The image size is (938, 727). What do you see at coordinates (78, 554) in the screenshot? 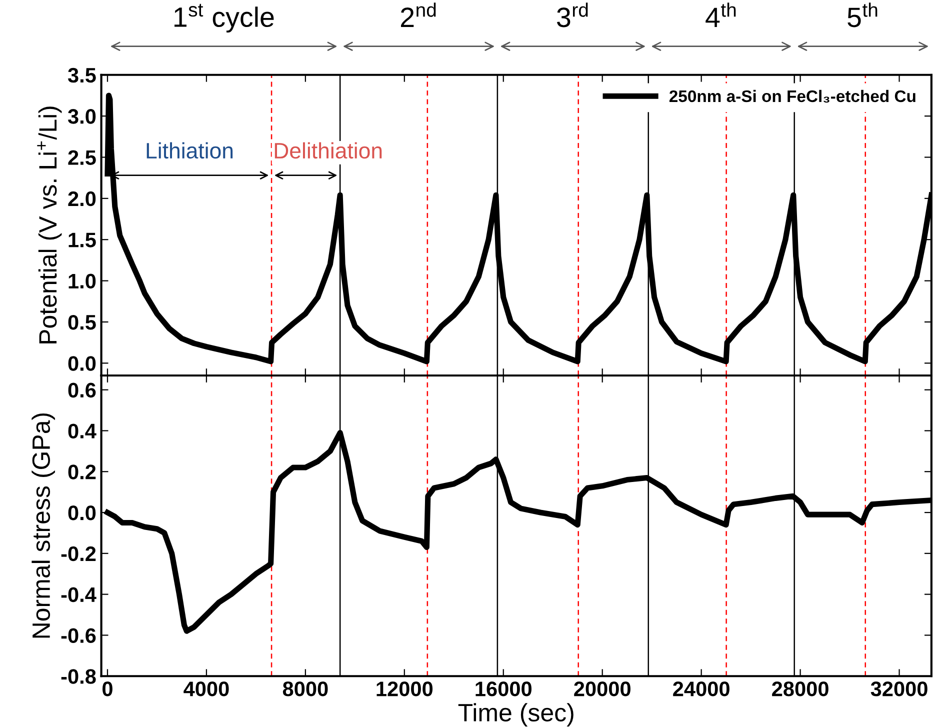
I see `y-tick-label: -0.2` at bounding box center [78, 554].